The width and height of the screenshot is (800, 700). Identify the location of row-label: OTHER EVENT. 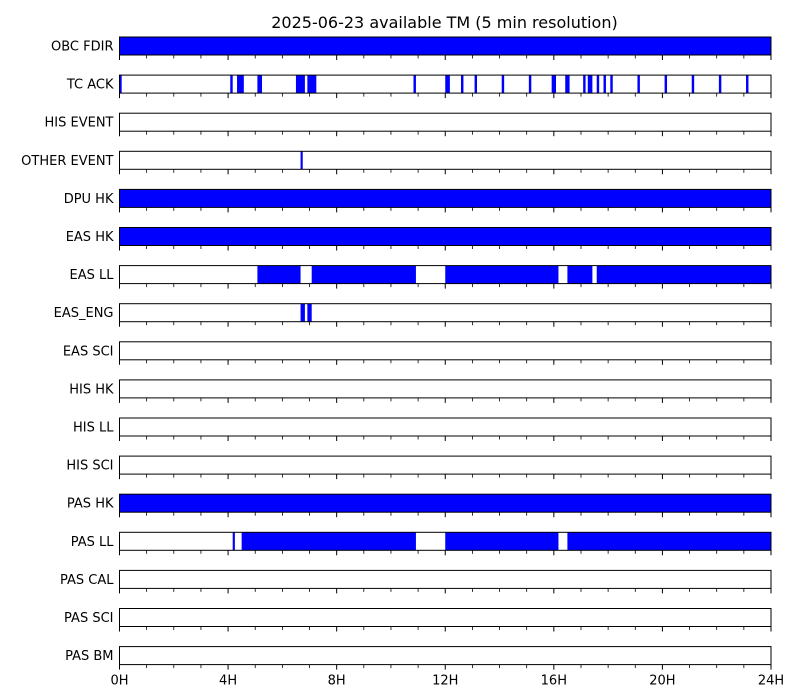
(67, 161).